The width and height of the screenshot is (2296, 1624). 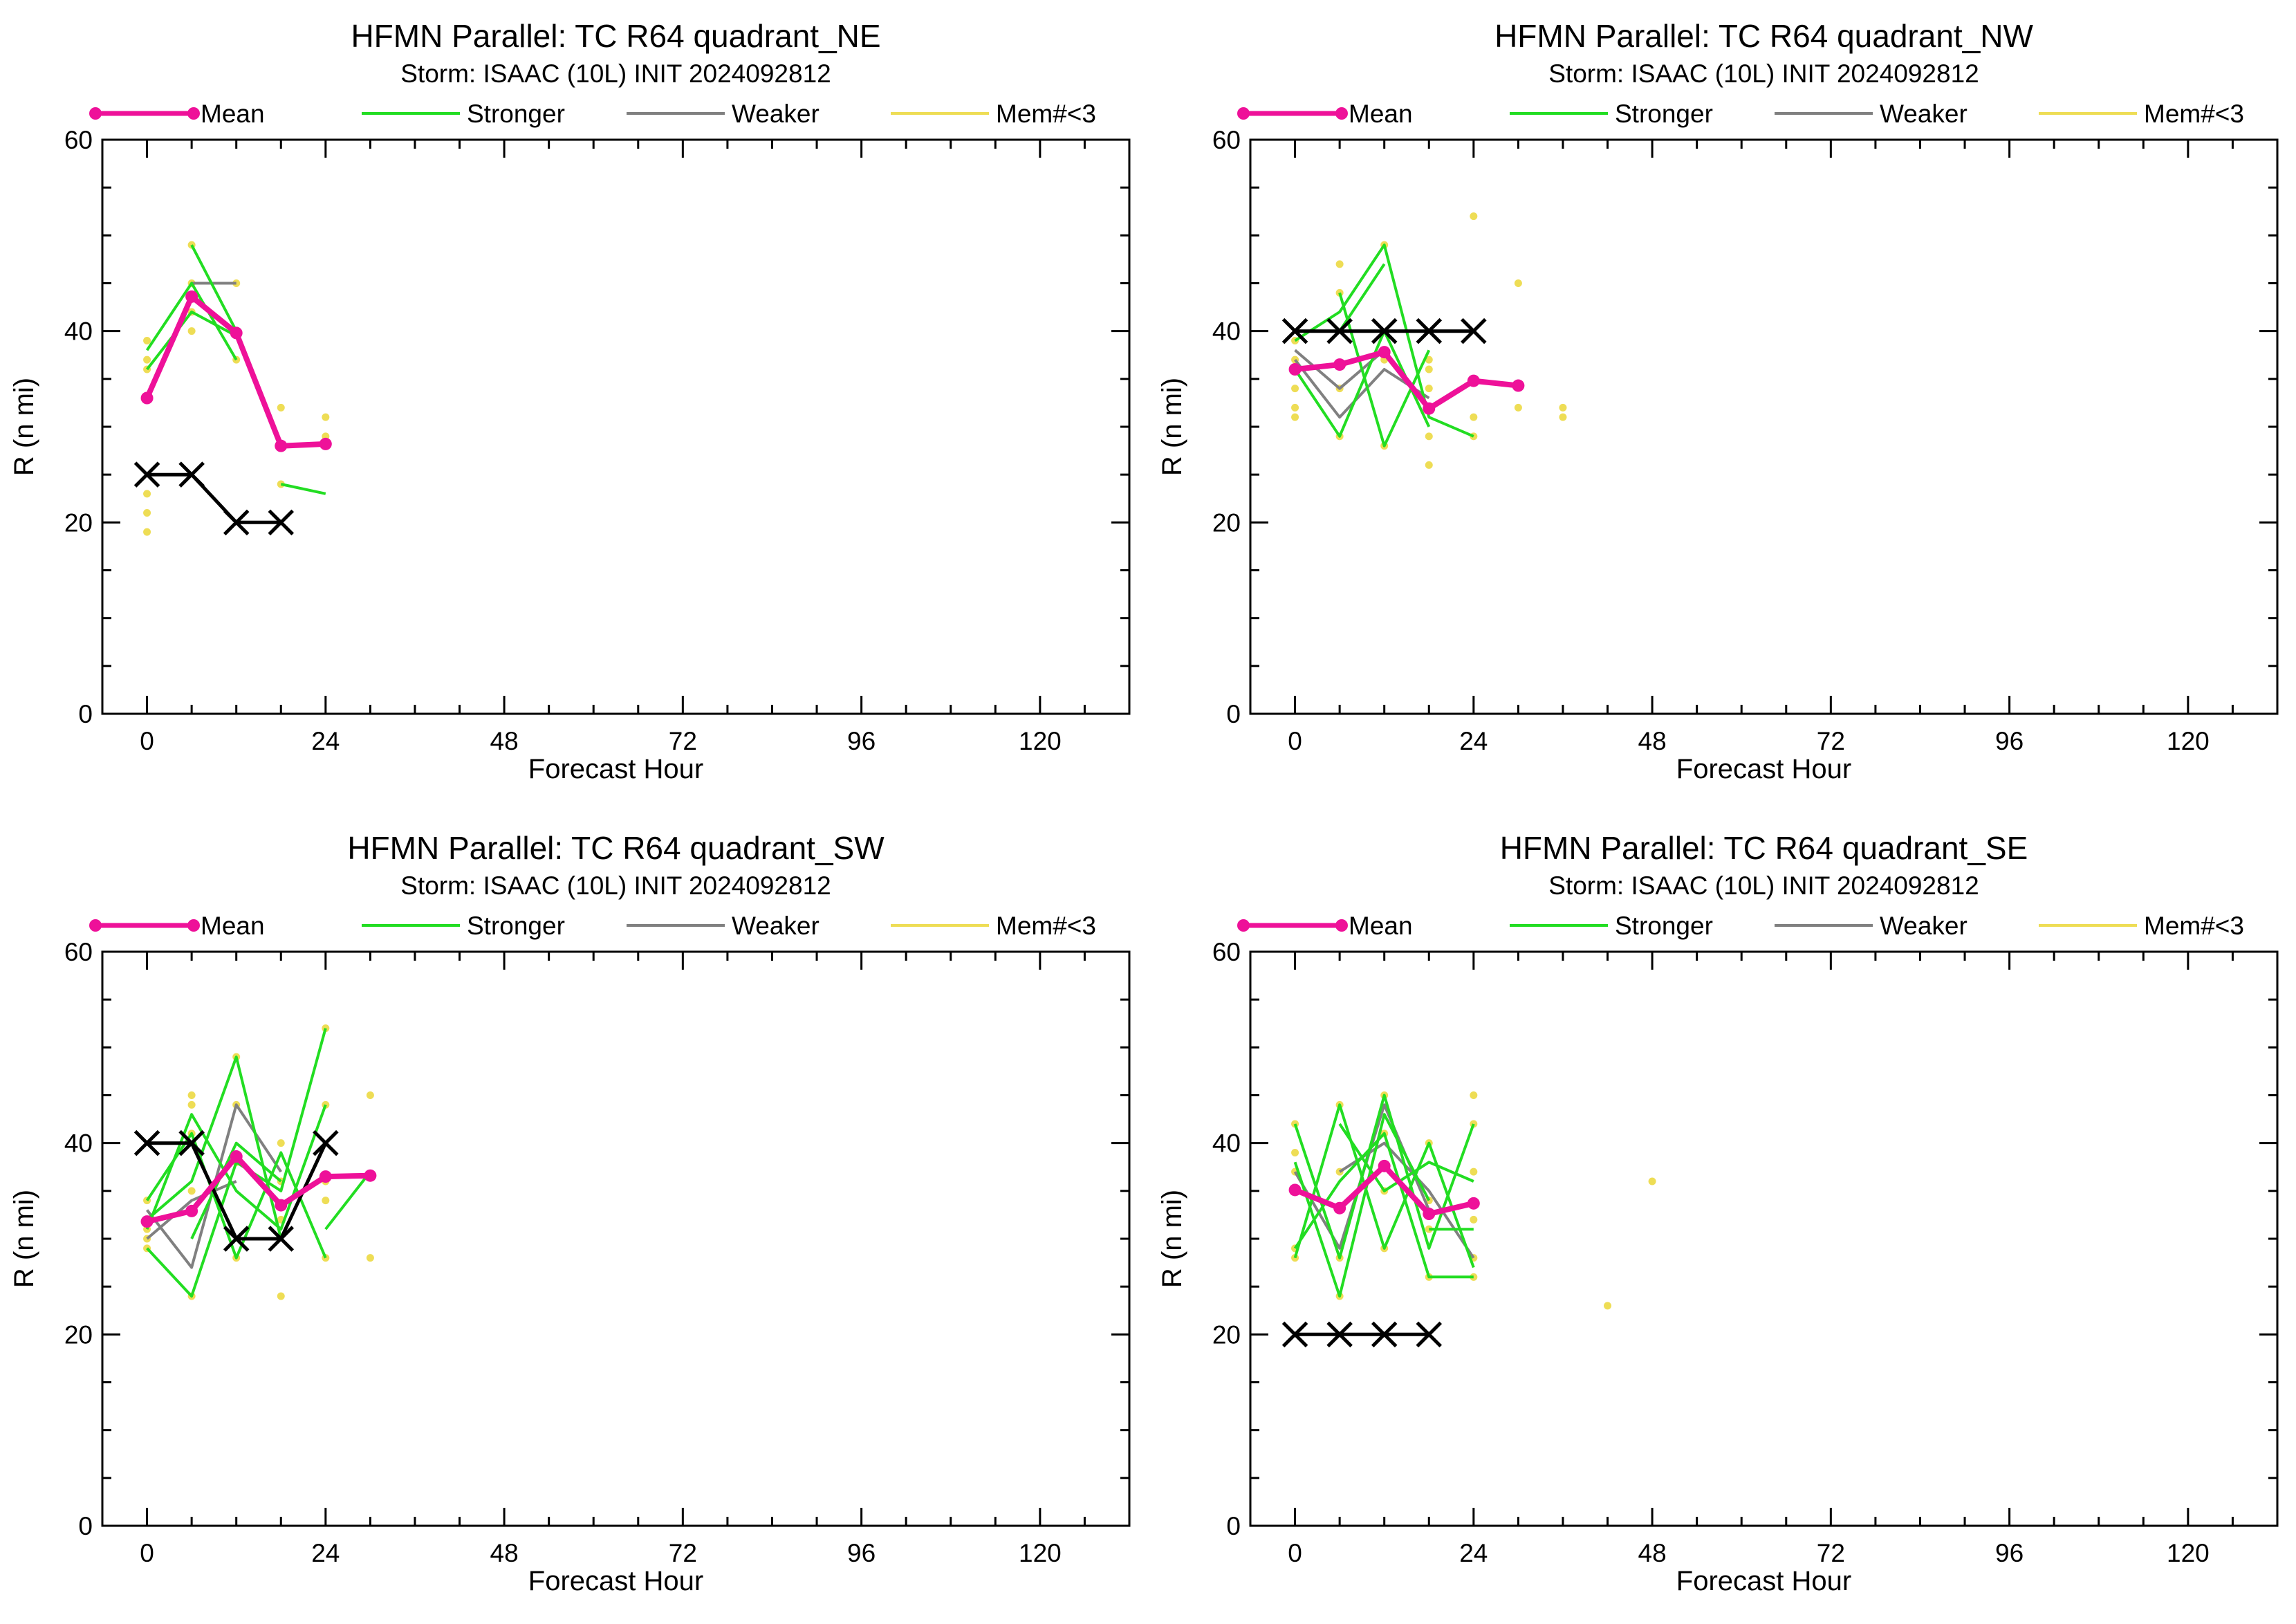 I want to click on mean-line, so click(x=235, y=371).